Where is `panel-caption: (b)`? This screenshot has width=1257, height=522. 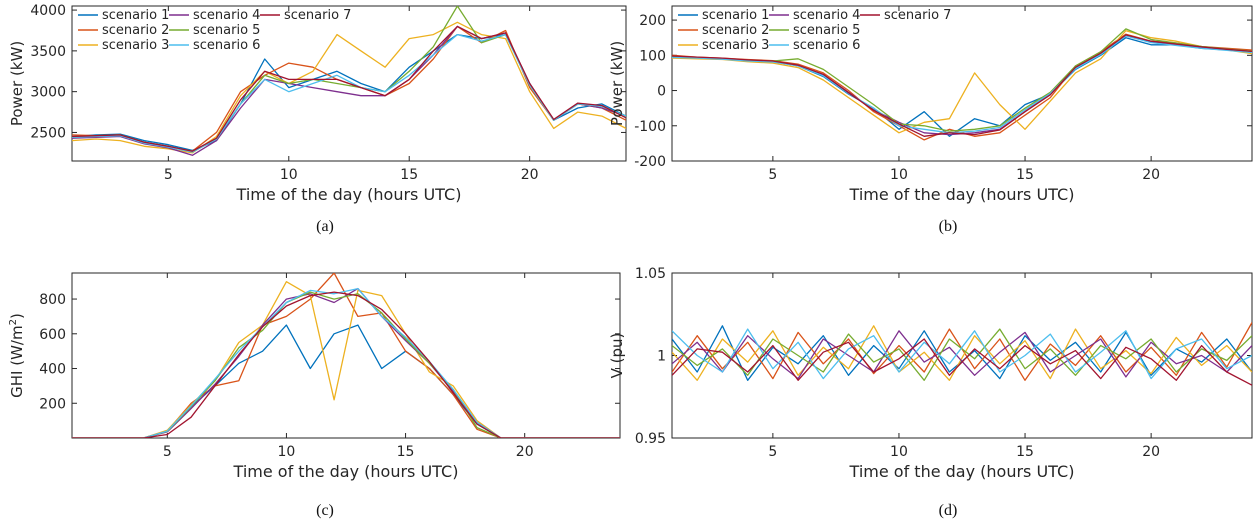
panel-caption: (b) is located at coordinates (948, 226).